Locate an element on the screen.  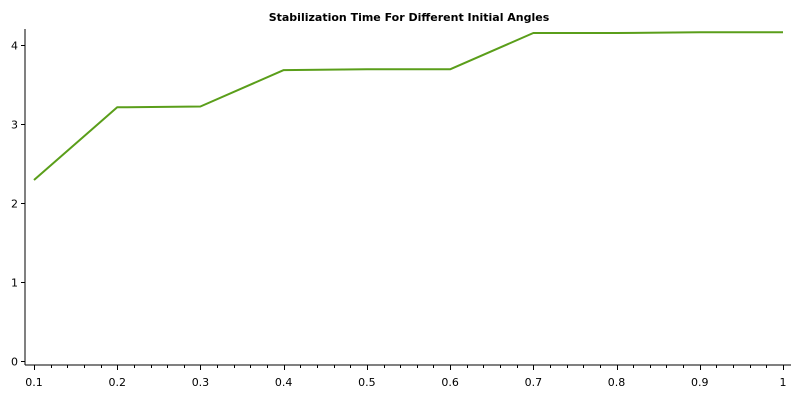
x-tick-label: 0.2 is located at coordinates (117, 382).